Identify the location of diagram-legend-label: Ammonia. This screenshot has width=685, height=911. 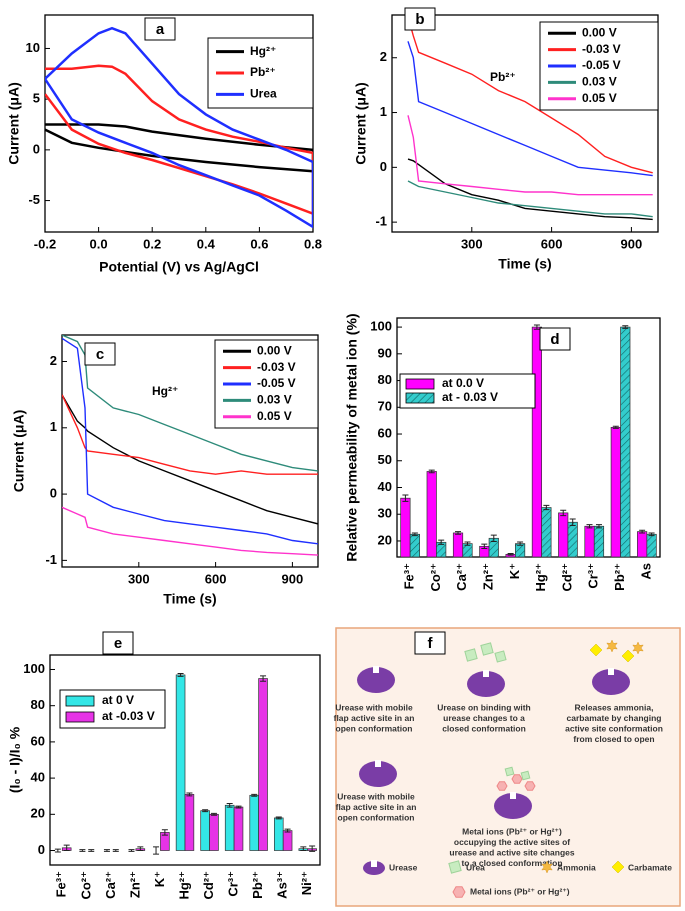
(576, 867).